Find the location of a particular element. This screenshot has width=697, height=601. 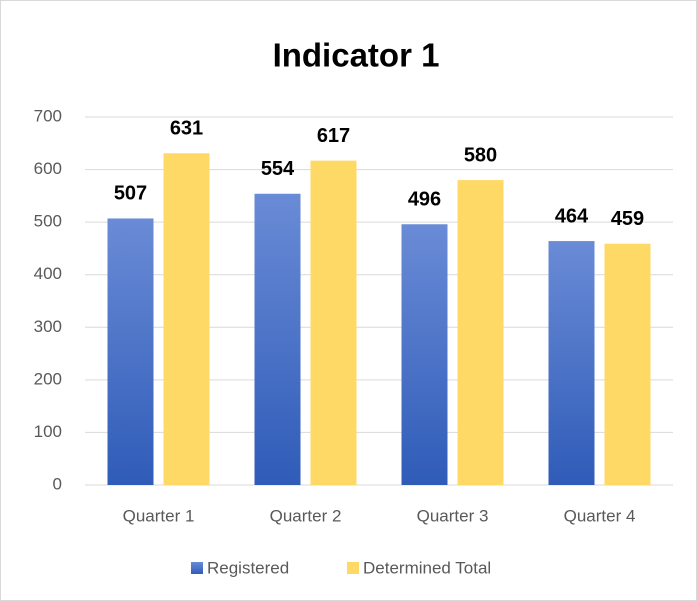

y-tick-label: 0 is located at coordinates (57, 483).